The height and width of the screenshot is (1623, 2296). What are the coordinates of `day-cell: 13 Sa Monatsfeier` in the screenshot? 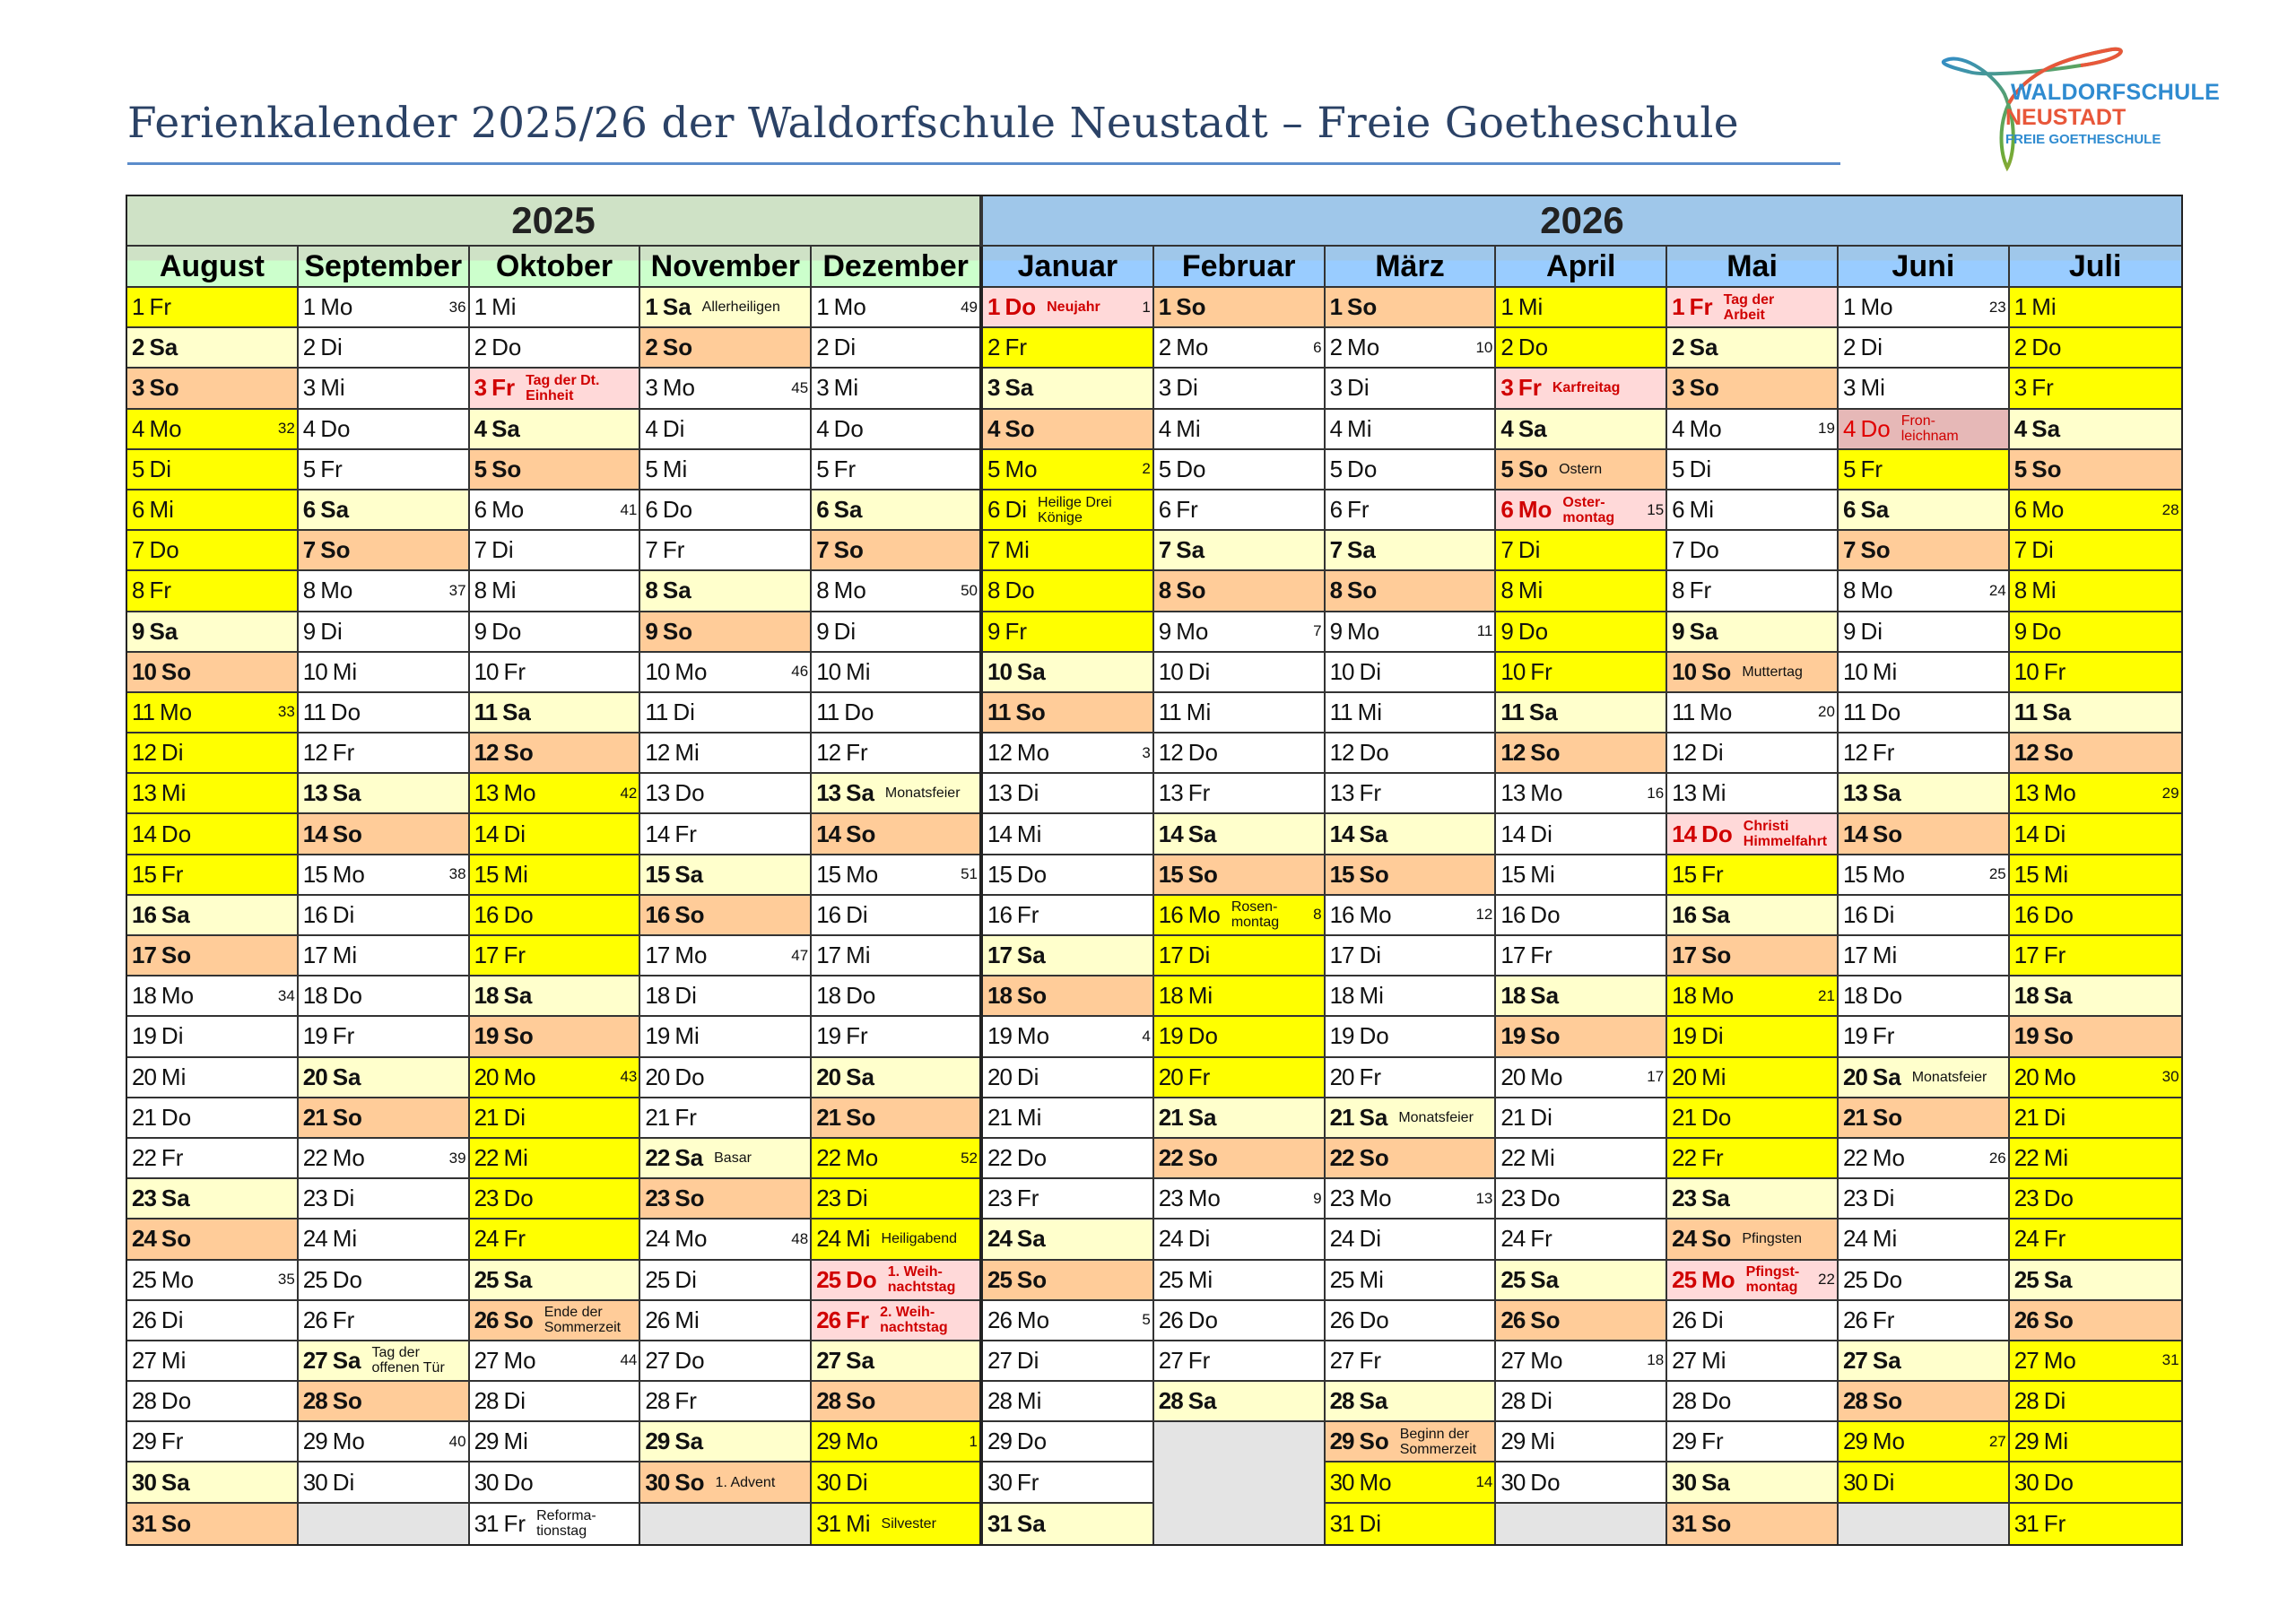 It's located at (895, 794).